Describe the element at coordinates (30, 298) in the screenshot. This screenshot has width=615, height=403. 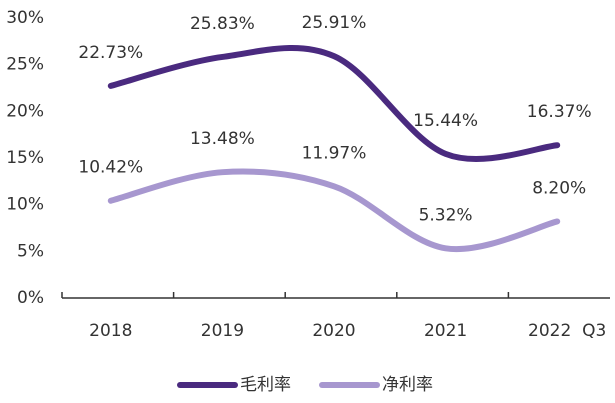
I see `y-tick-label: 0%` at that location.